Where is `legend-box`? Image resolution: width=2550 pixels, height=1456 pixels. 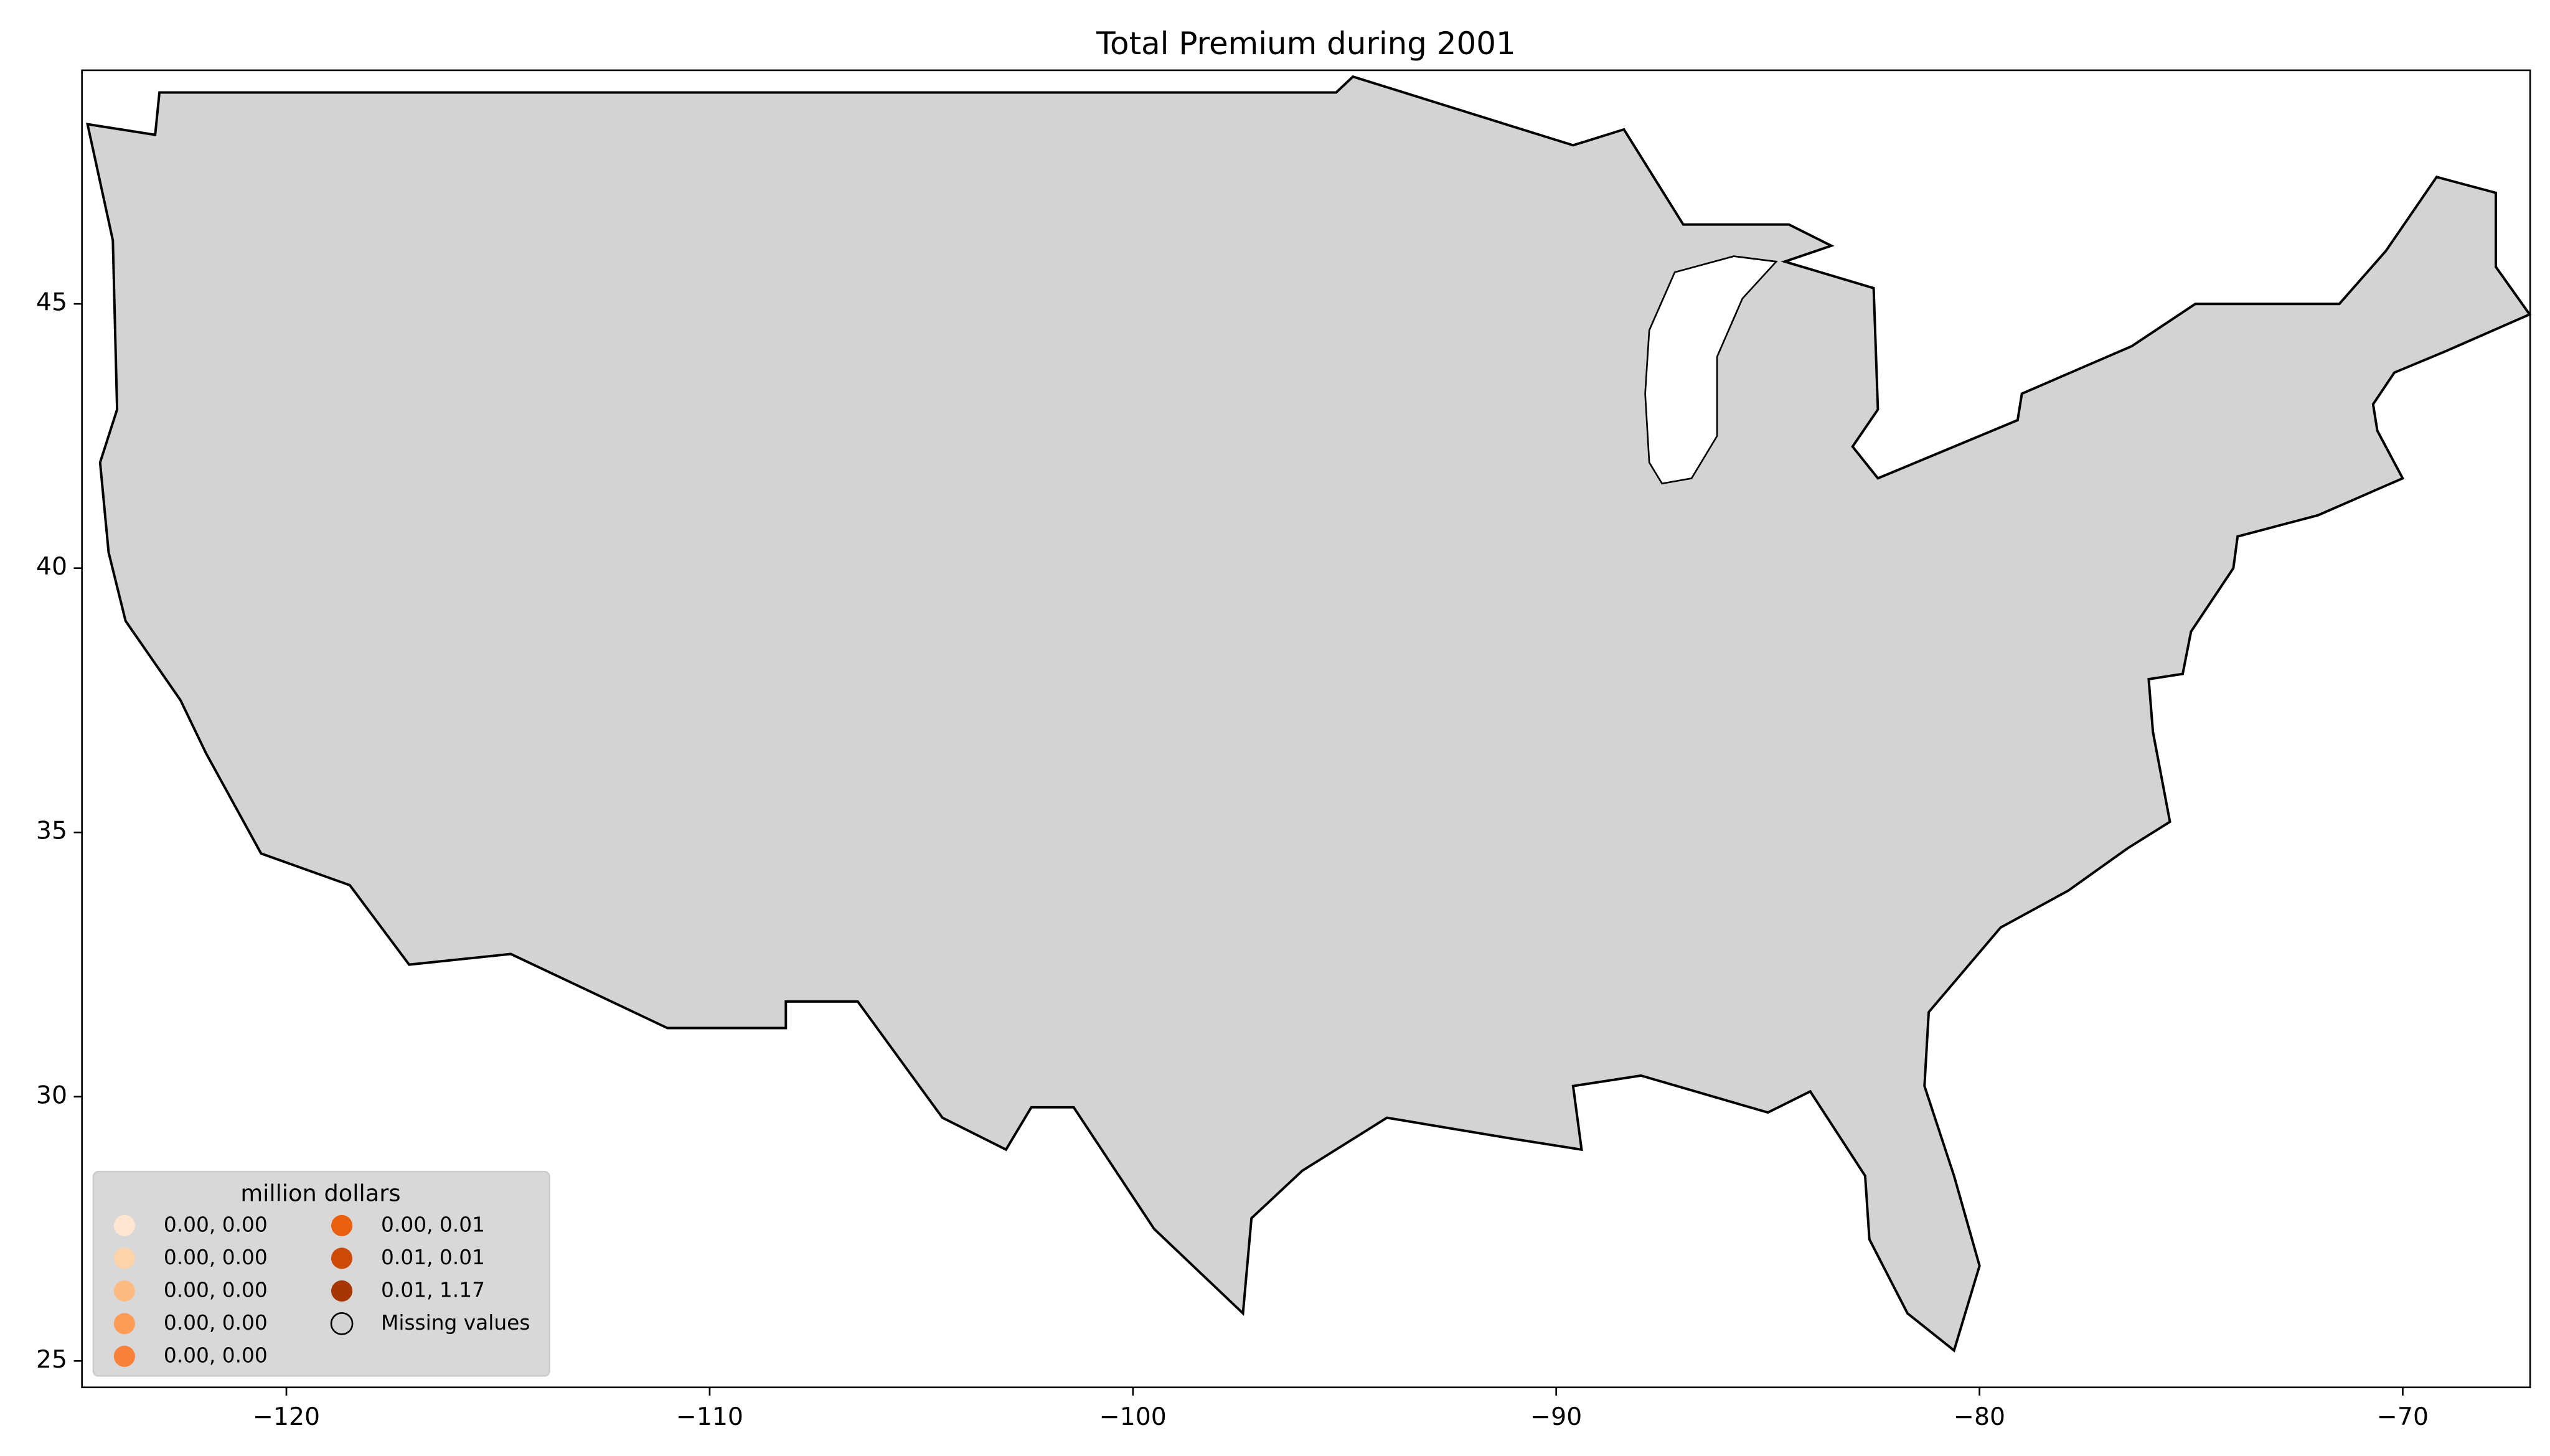 legend-box is located at coordinates (321, 1273).